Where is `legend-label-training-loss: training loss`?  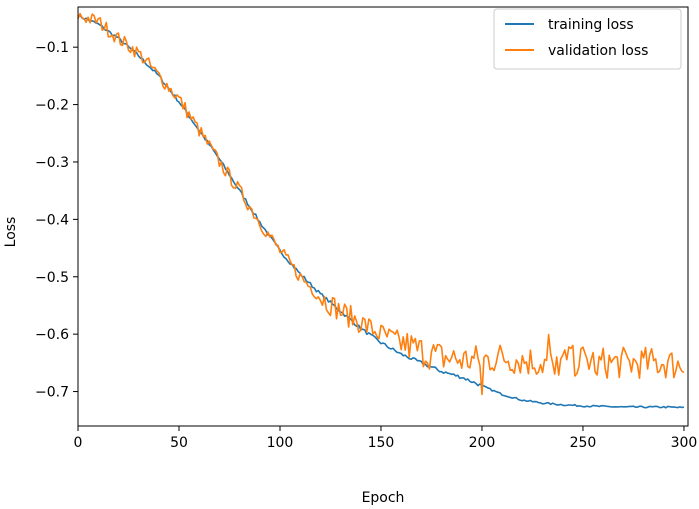 legend-label-training-loss: training loss is located at coordinates (591, 25).